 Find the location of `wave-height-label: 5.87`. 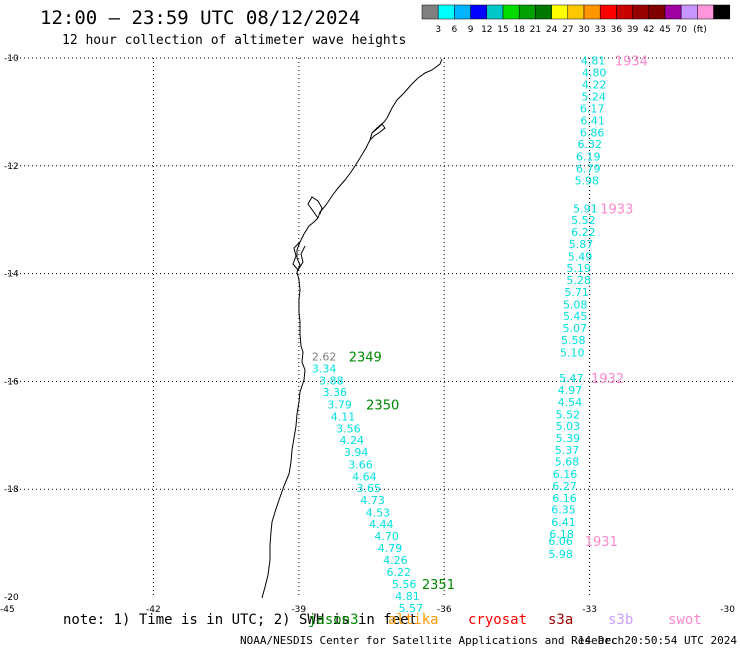

wave-height-label: 5.87 is located at coordinates (581, 244).